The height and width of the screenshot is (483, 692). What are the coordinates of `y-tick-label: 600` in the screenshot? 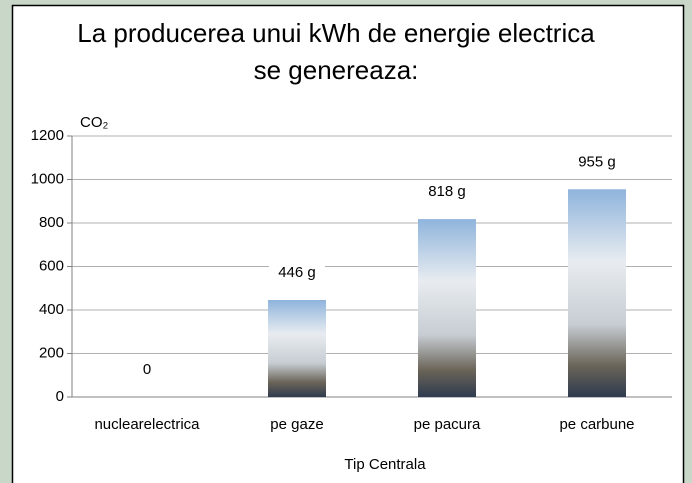 It's located at (51, 265).